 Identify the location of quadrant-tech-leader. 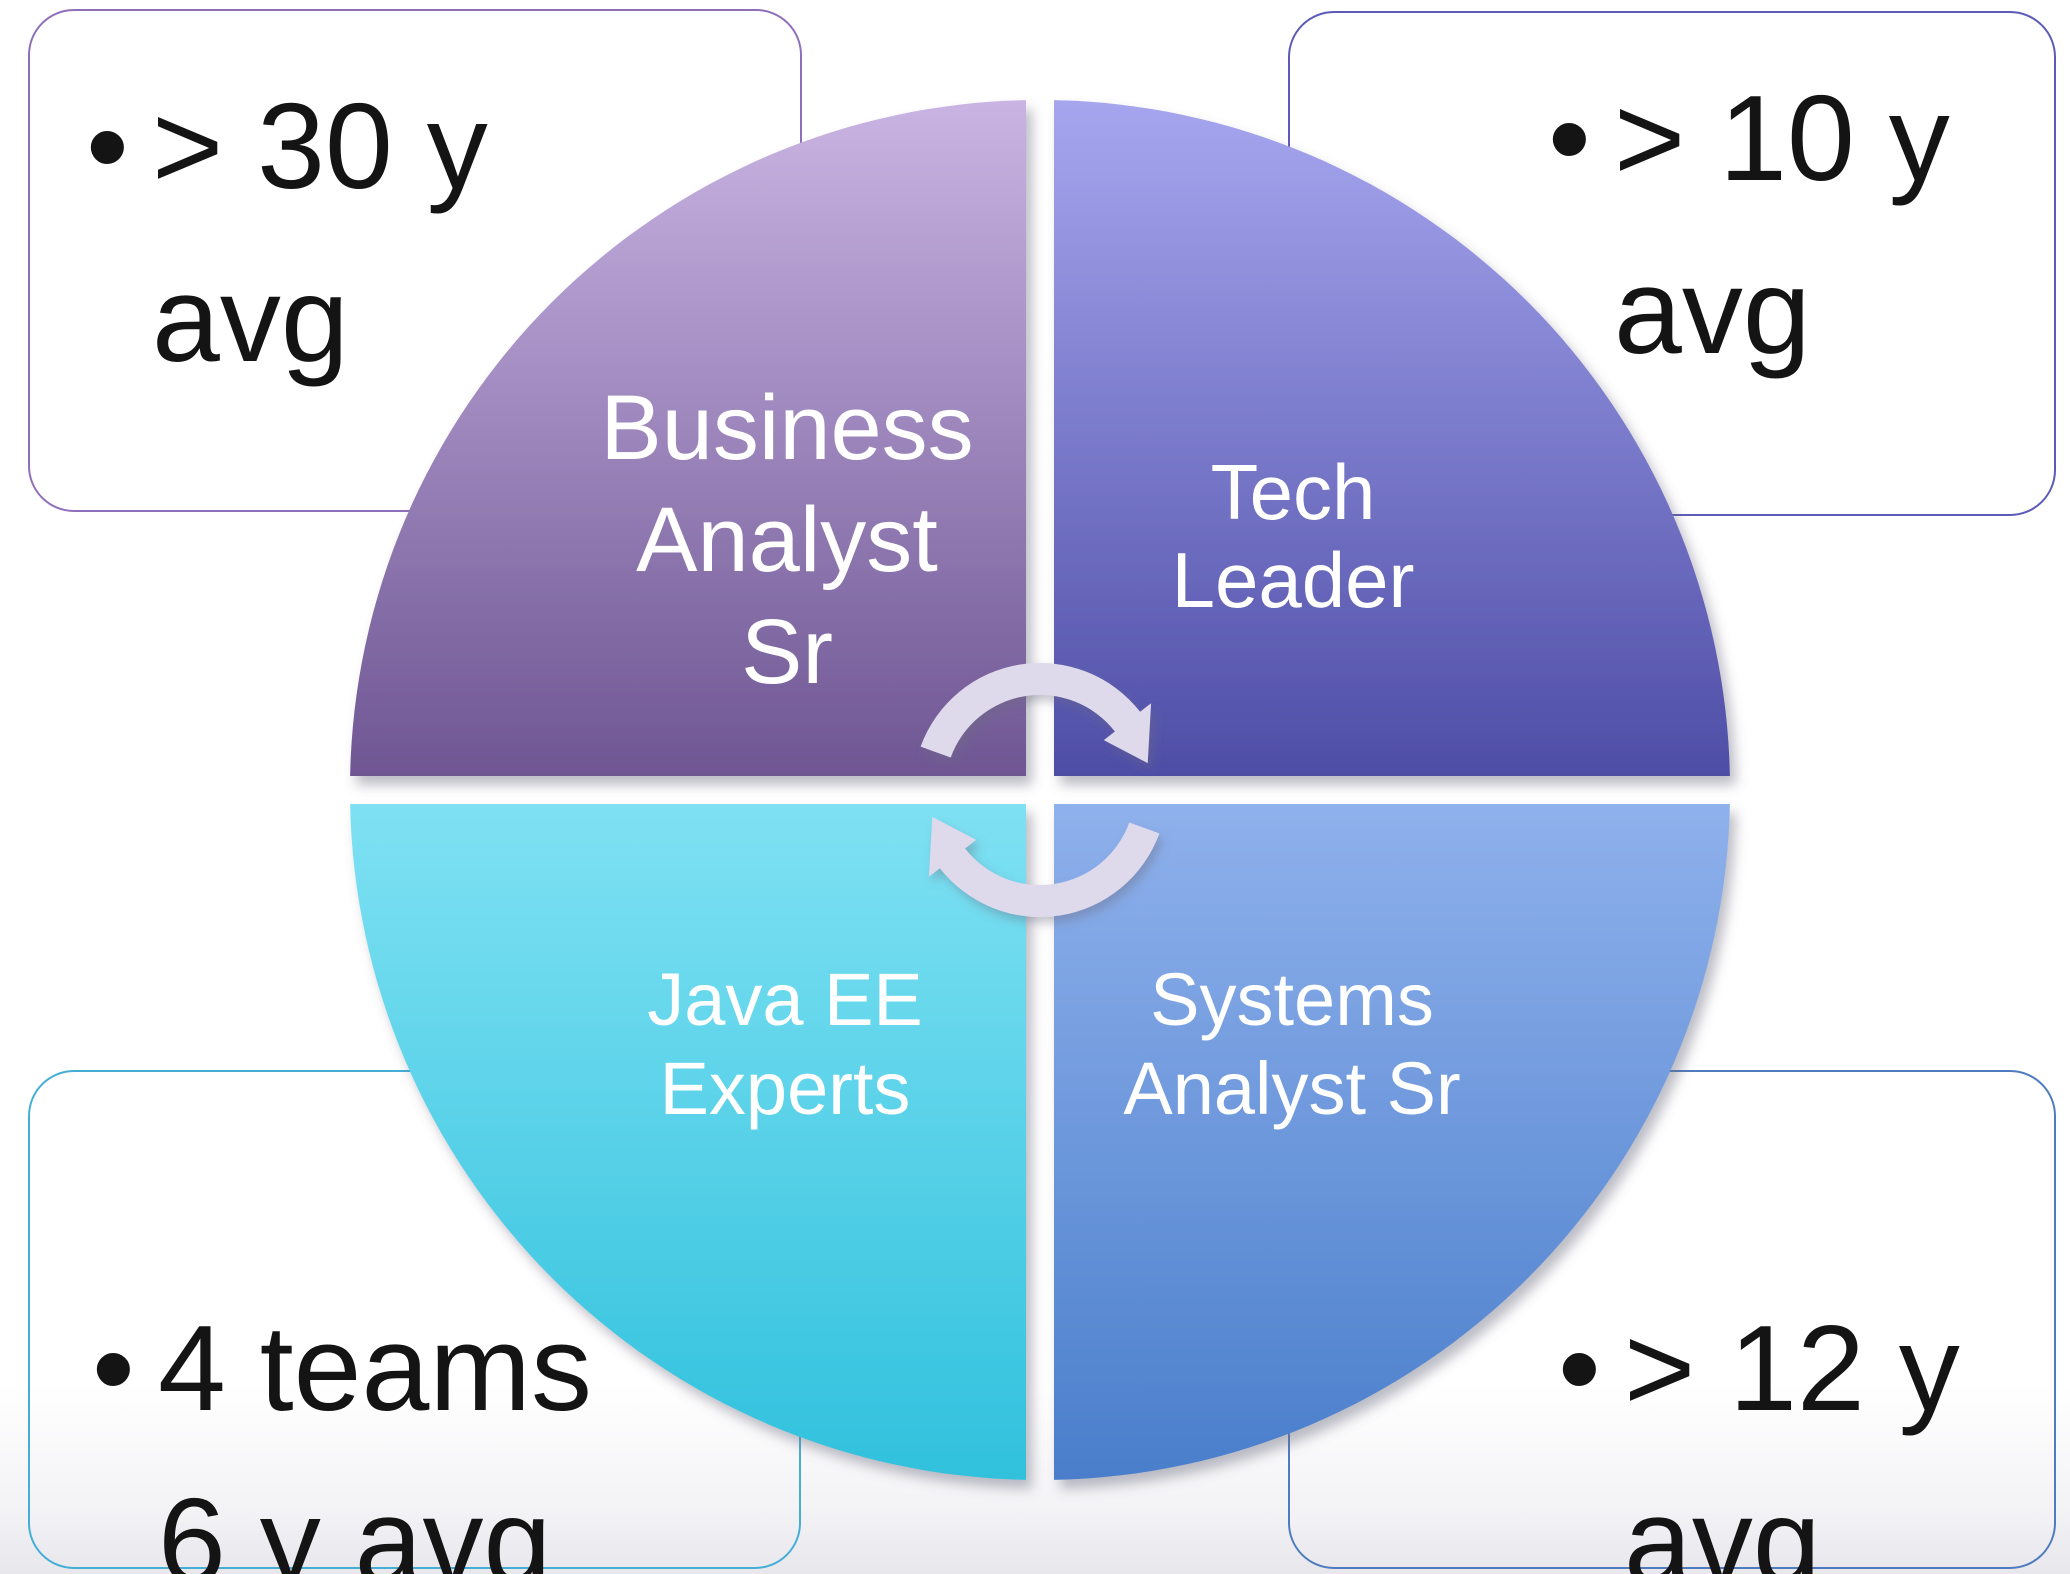
(1392, 438).